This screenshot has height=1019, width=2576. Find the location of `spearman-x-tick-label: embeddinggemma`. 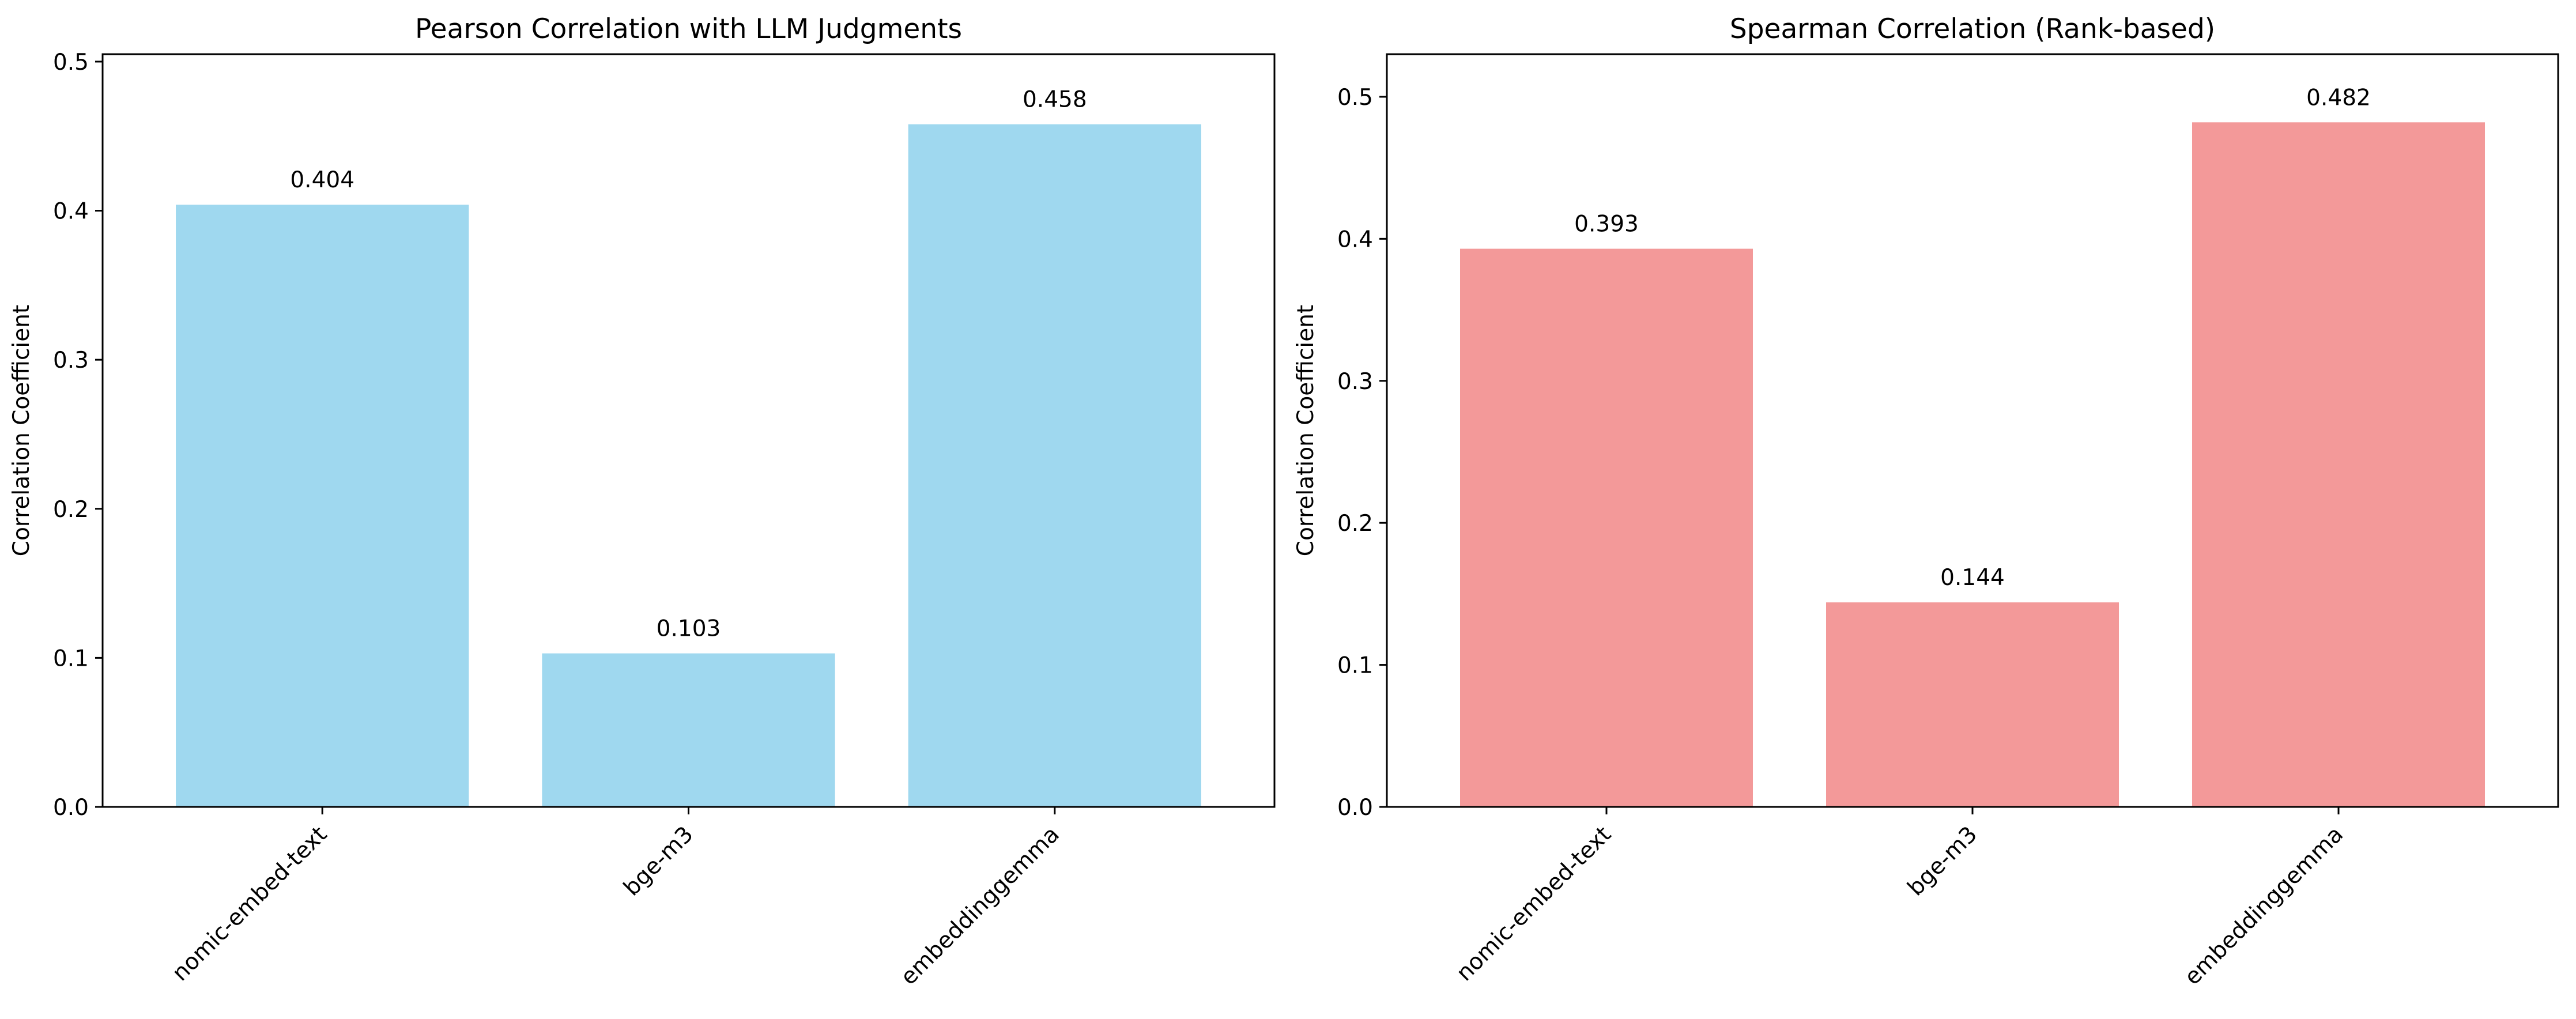

spearman-x-tick-label: embeddinggemma is located at coordinates (2263, 905).